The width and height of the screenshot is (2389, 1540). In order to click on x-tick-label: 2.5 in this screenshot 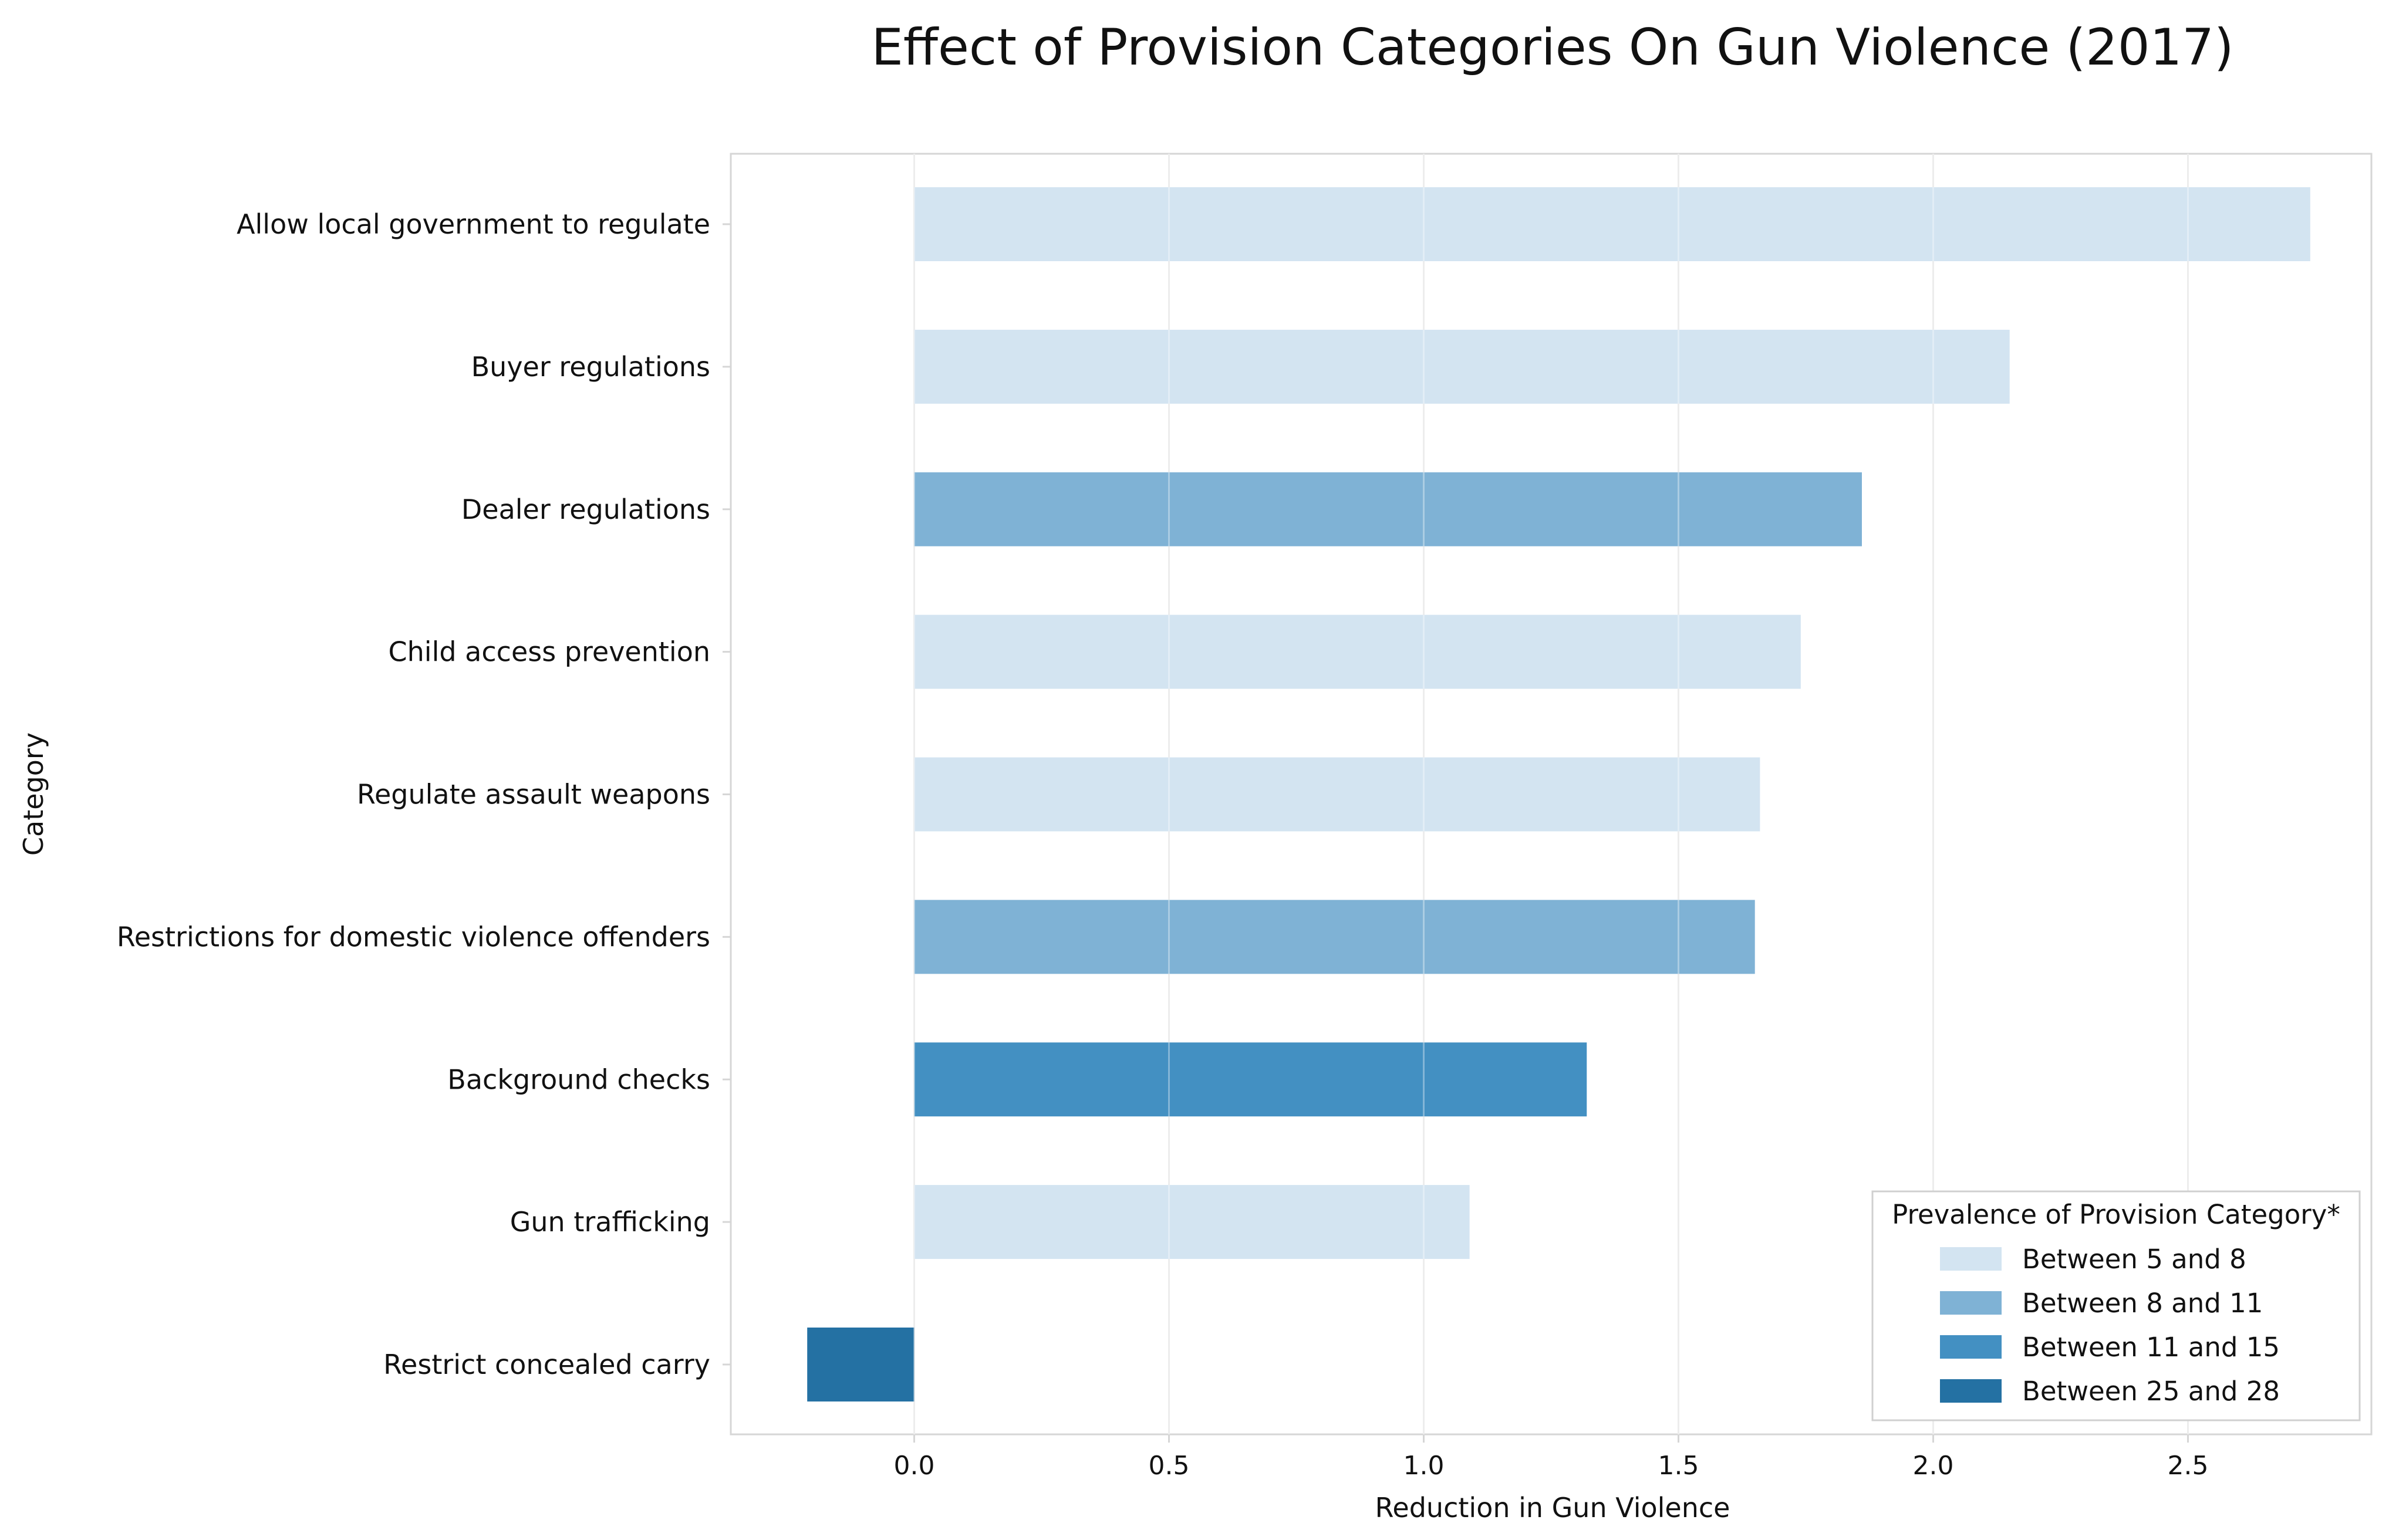, I will do `click(2188, 1466)`.